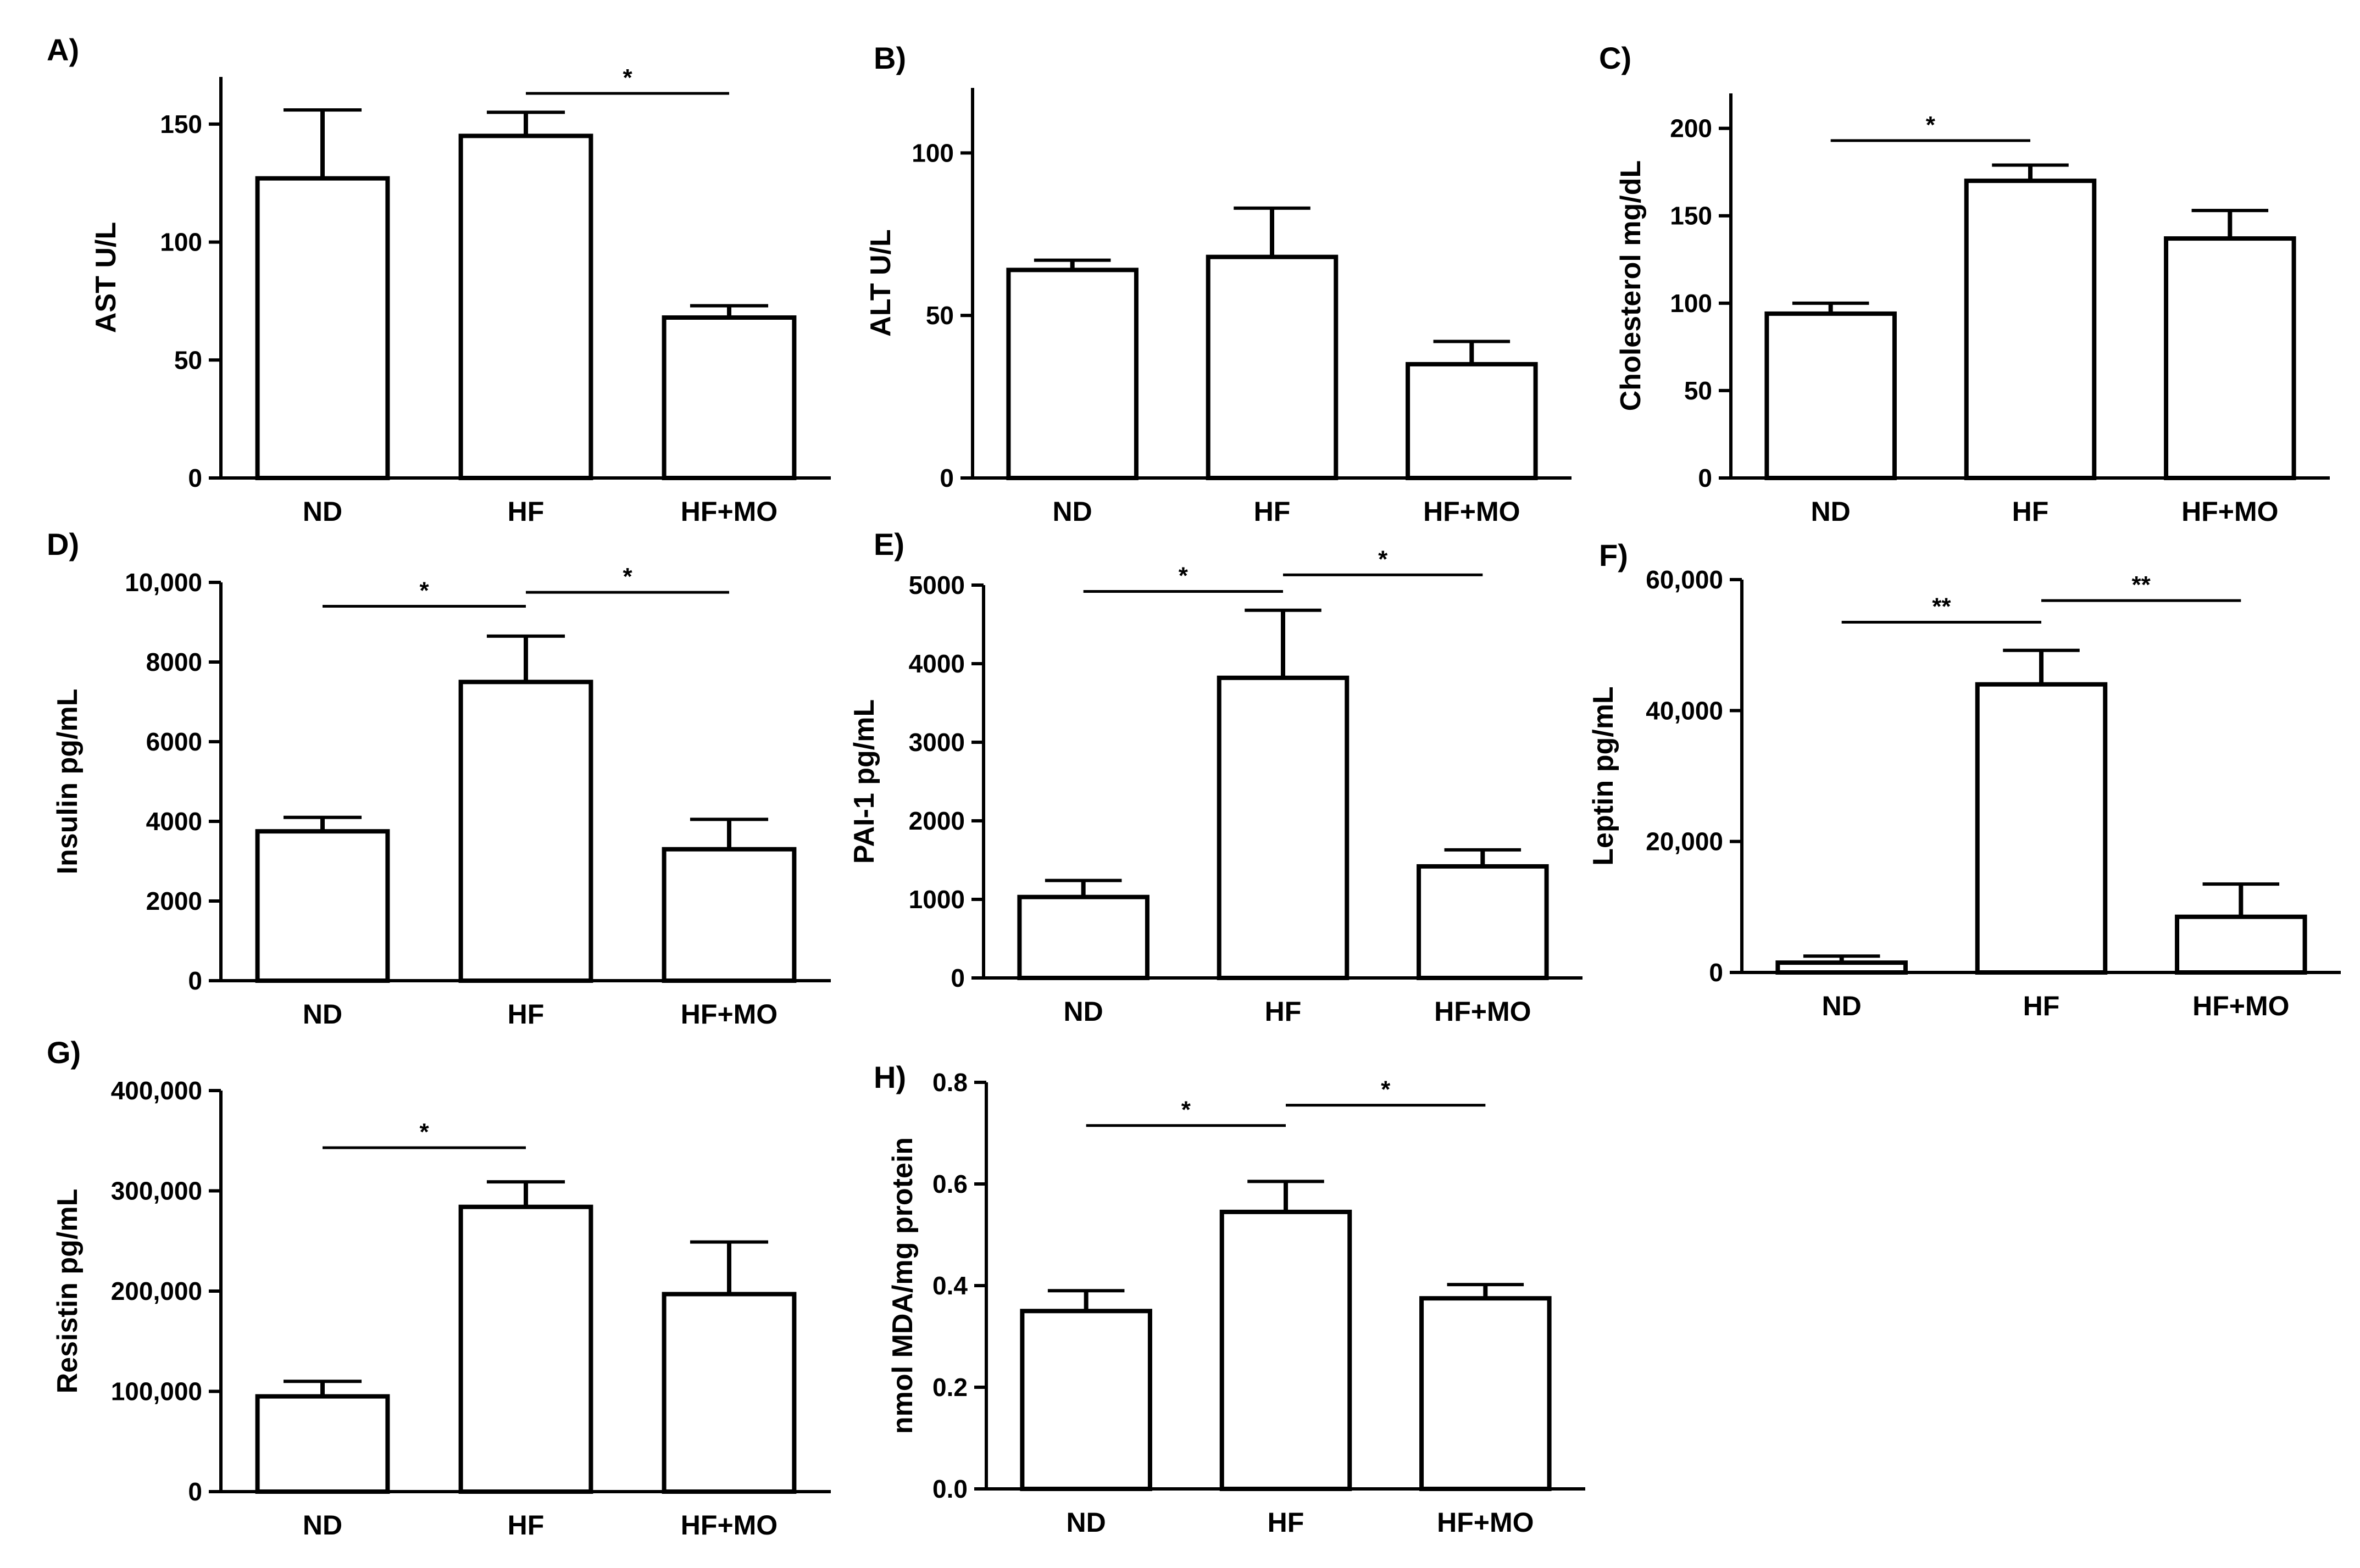 The width and height of the screenshot is (2360, 1568). Describe the element at coordinates (63, 544) in the screenshot. I see `panel-letter: D)` at that location.